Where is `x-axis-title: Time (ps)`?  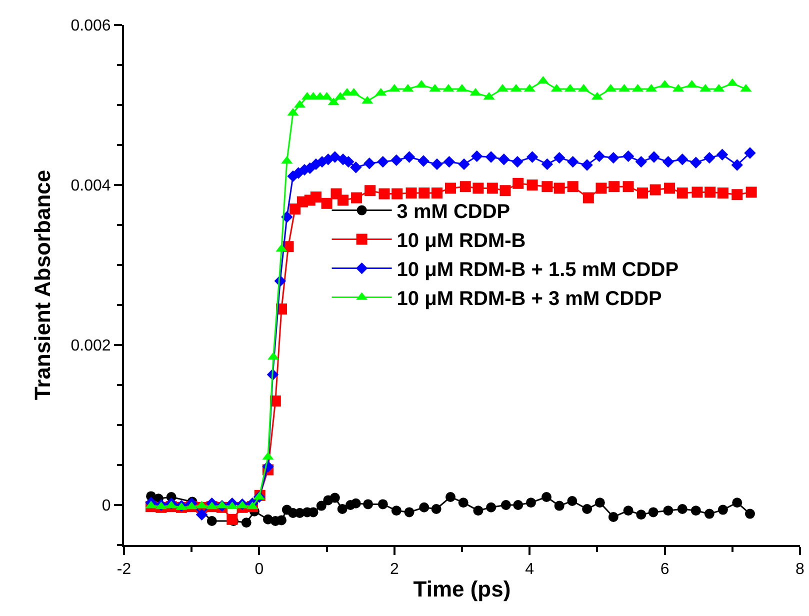
x-axis-title: Time (ps) is located at coordinates (462, 589).